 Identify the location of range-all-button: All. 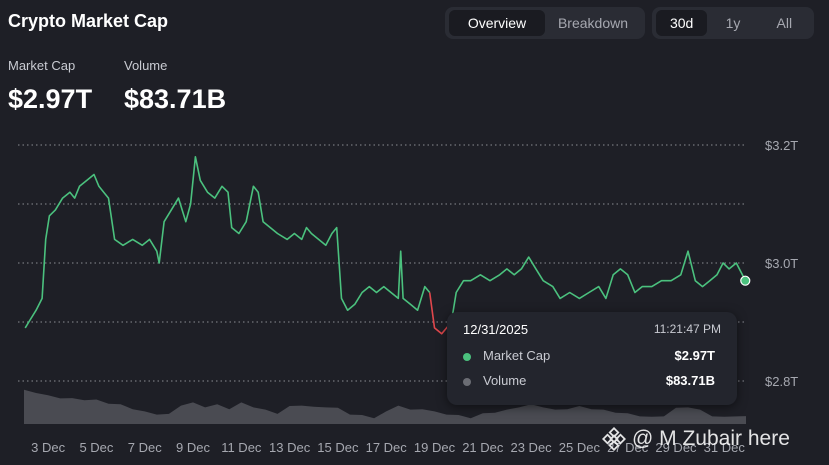
(784, 23).